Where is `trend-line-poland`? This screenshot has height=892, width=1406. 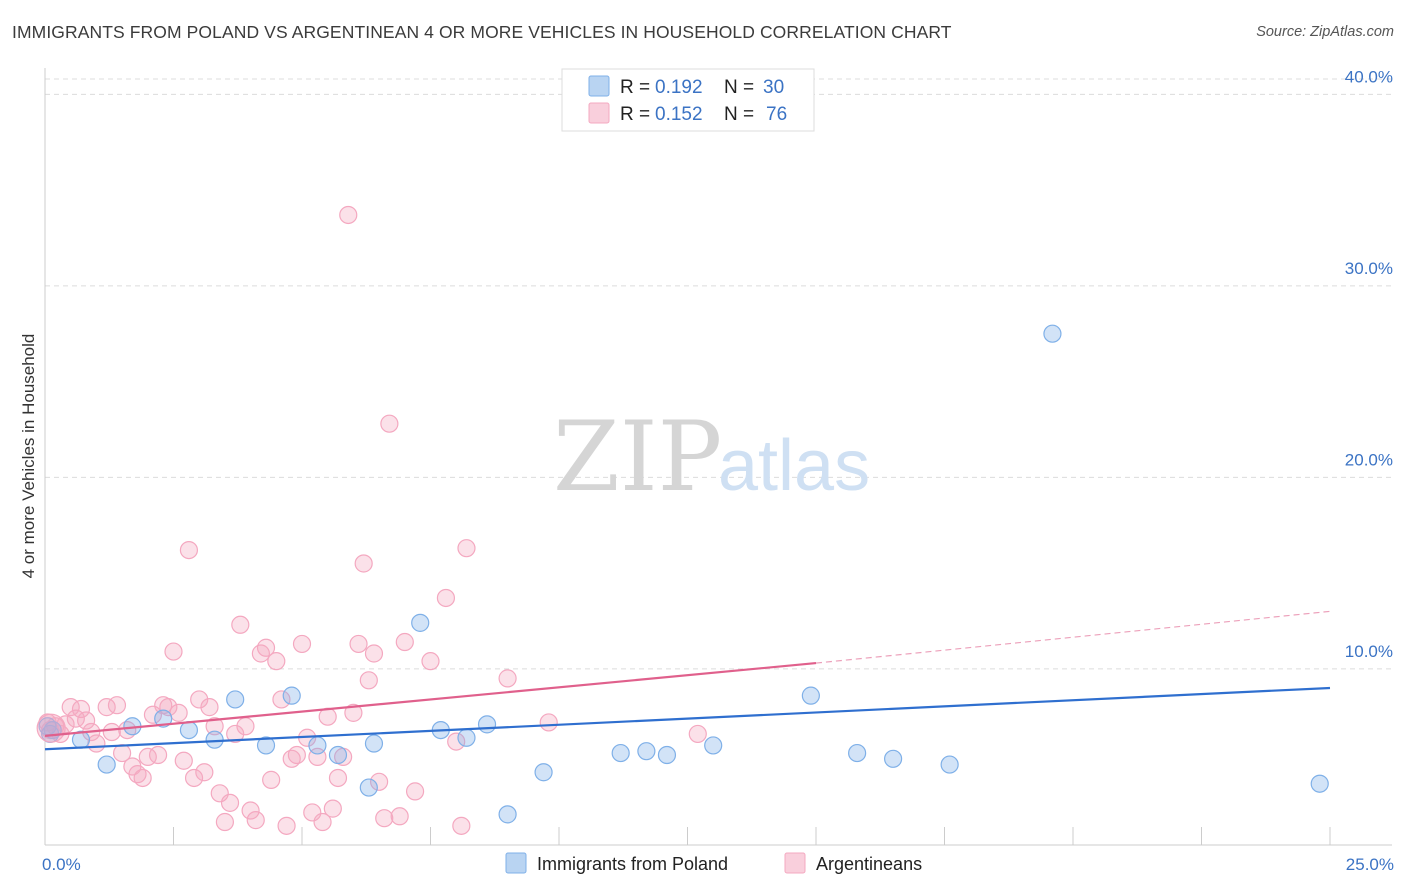 trend-line-poland is located at coordinates (687, 718).